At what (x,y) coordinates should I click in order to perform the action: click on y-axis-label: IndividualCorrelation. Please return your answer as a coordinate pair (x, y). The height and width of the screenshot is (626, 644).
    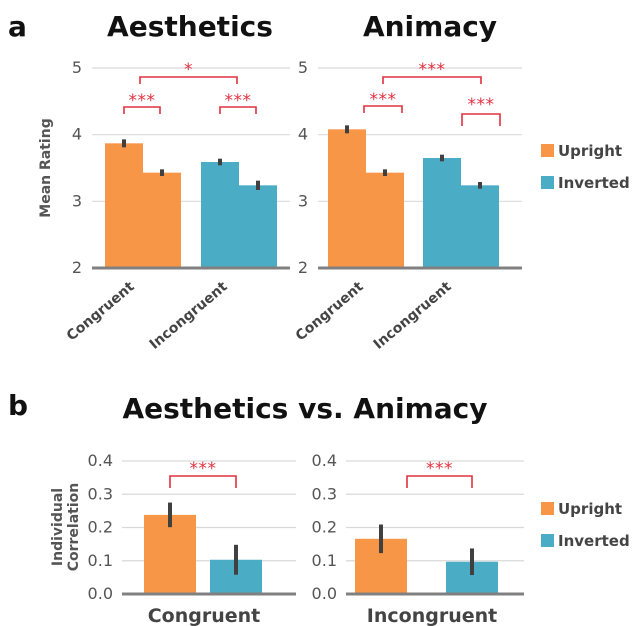
    Looking at the image, I should click on (66, 527).